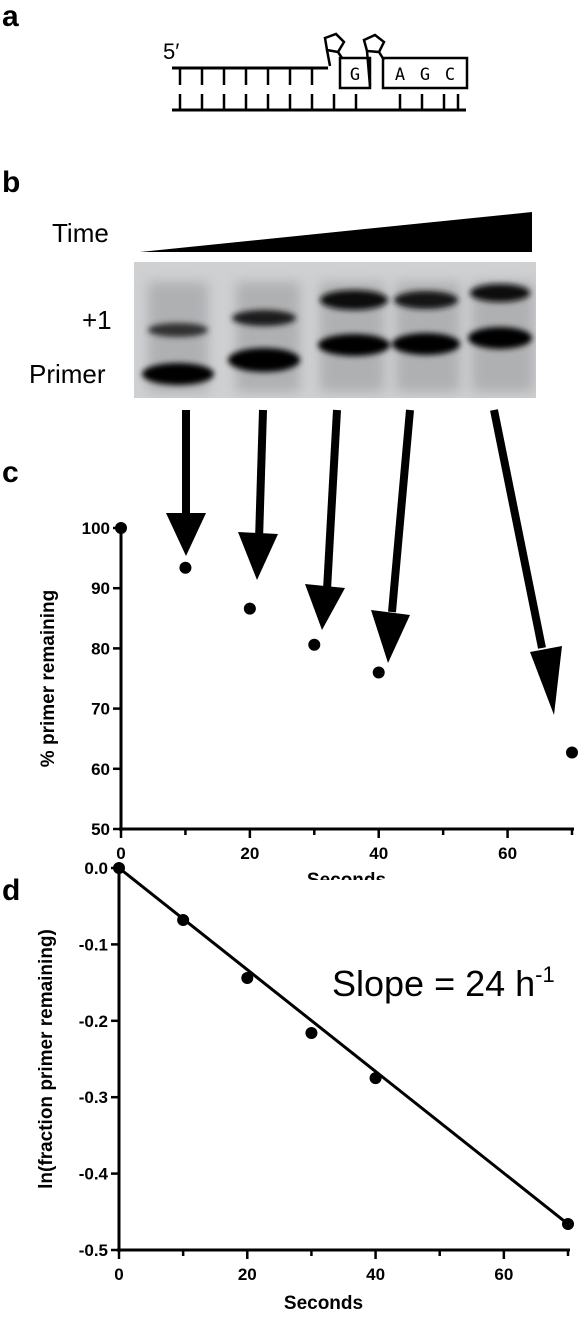 The image size is (586, 1338). Describe the element at coordinates (392, 536) in the screenshot. I see `lane-4-arrow` at that location.